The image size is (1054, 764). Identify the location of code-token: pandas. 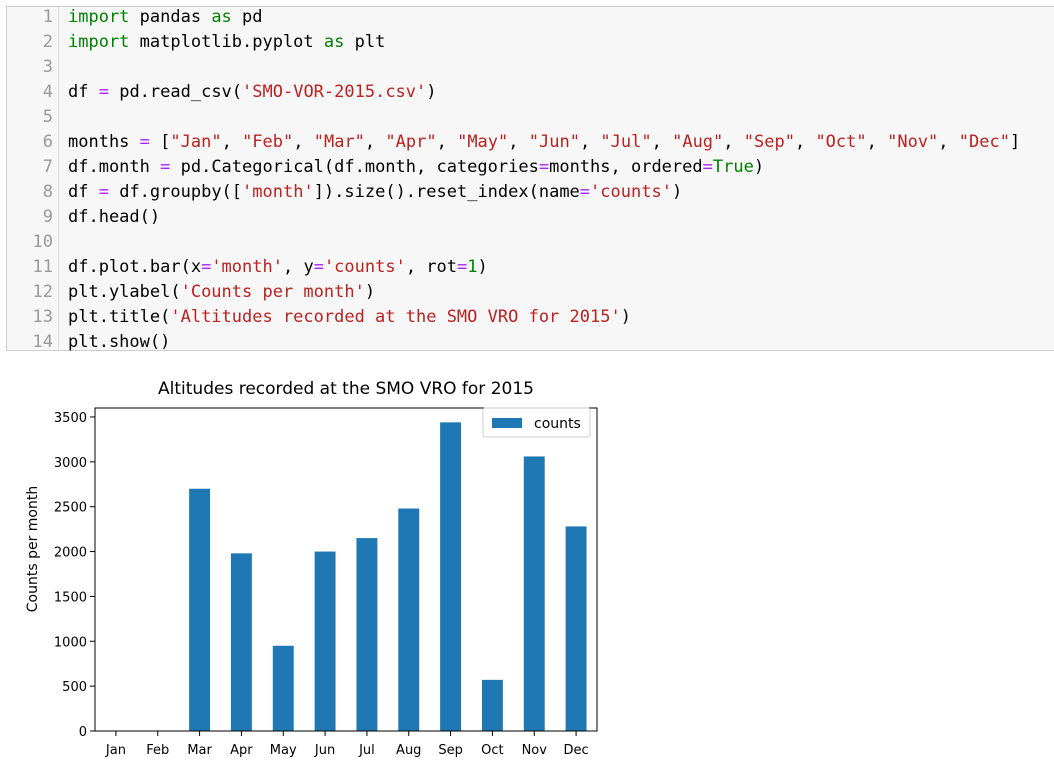
(170, 17).